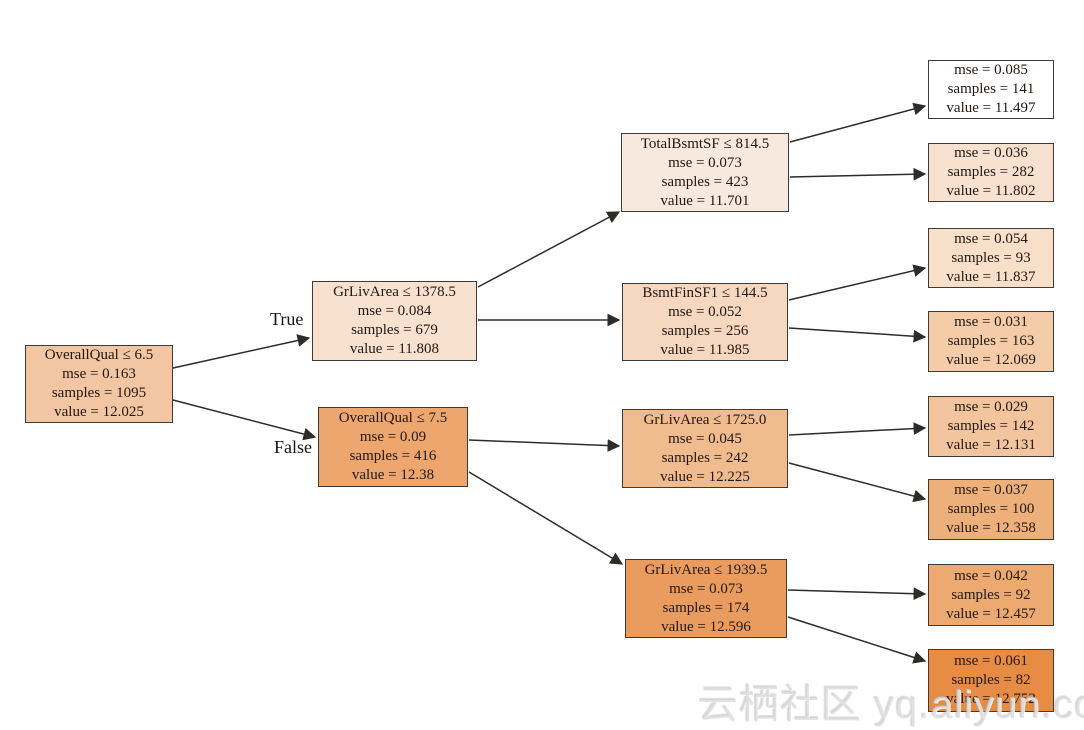  What do you see at coordinates (991, 699) in the screenshot?
I see `node-value: value = 12.752` at bounding box center [991, 699].